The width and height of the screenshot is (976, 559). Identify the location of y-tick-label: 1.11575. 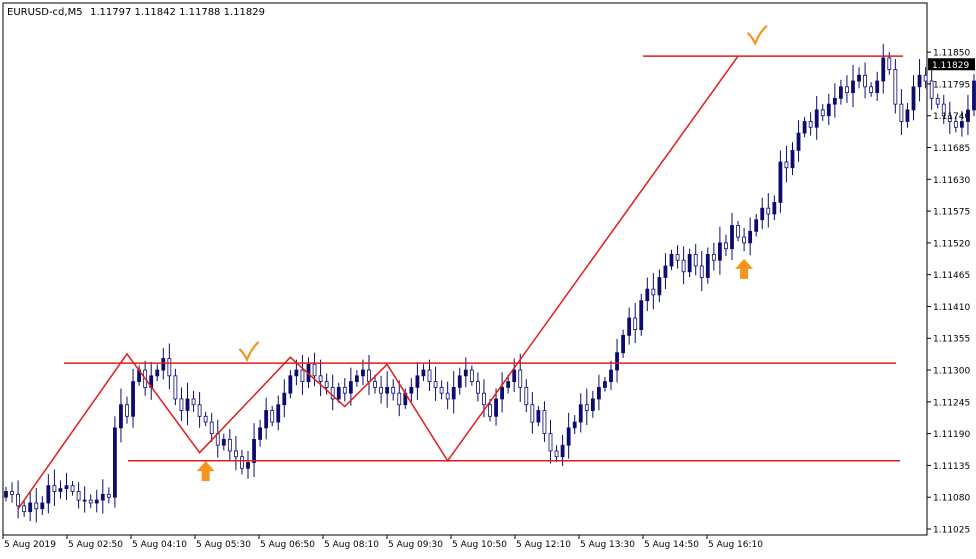
(951, 213).